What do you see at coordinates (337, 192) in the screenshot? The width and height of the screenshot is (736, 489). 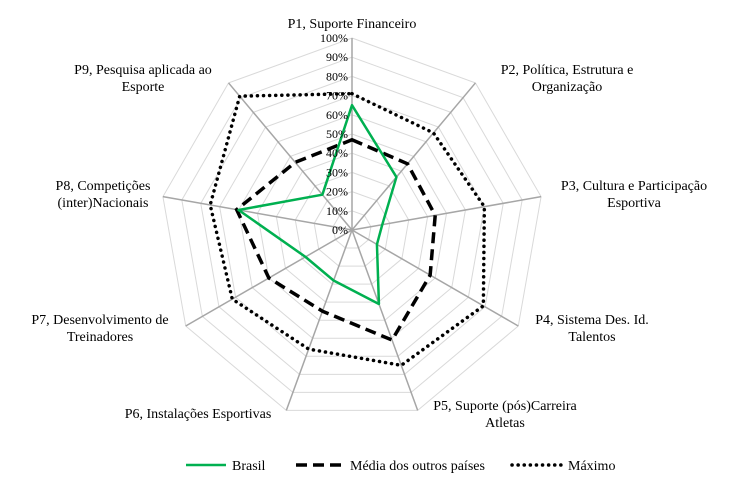 I see `tick-label: 20%` at bounding box center [337, 192].